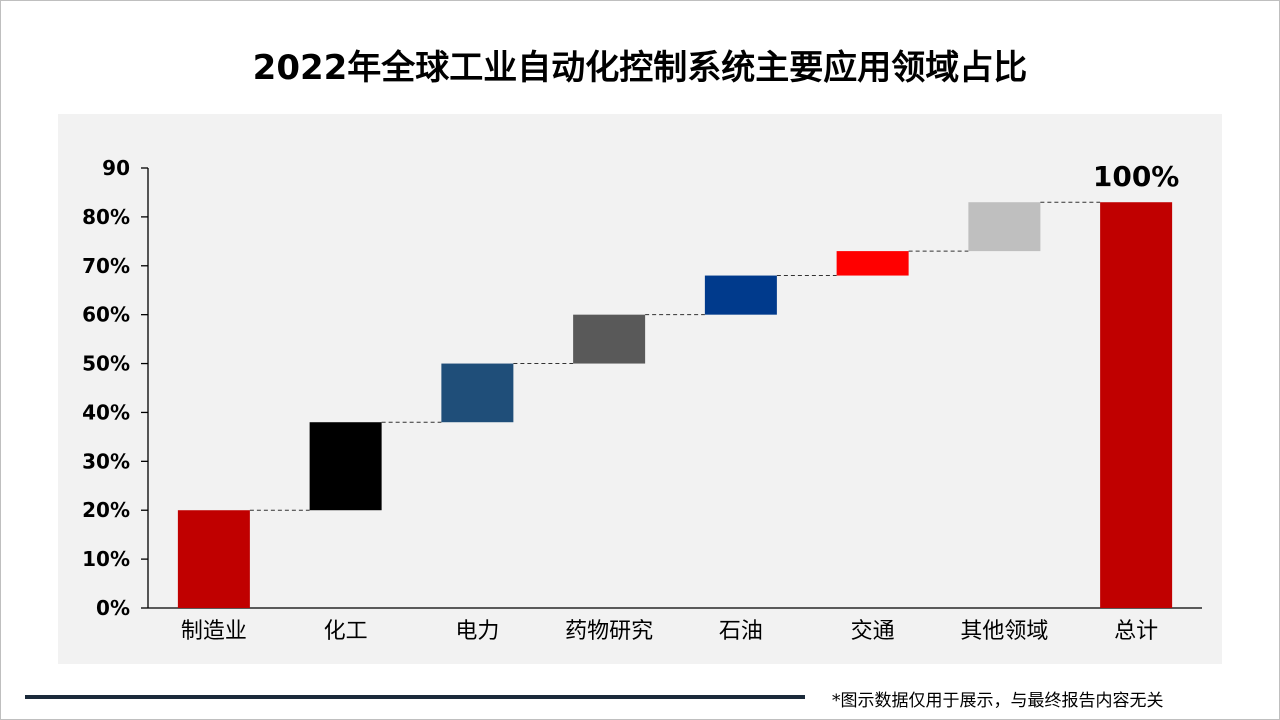  I want to click on x-tick-label: 其他领域, so click(1004, 631).